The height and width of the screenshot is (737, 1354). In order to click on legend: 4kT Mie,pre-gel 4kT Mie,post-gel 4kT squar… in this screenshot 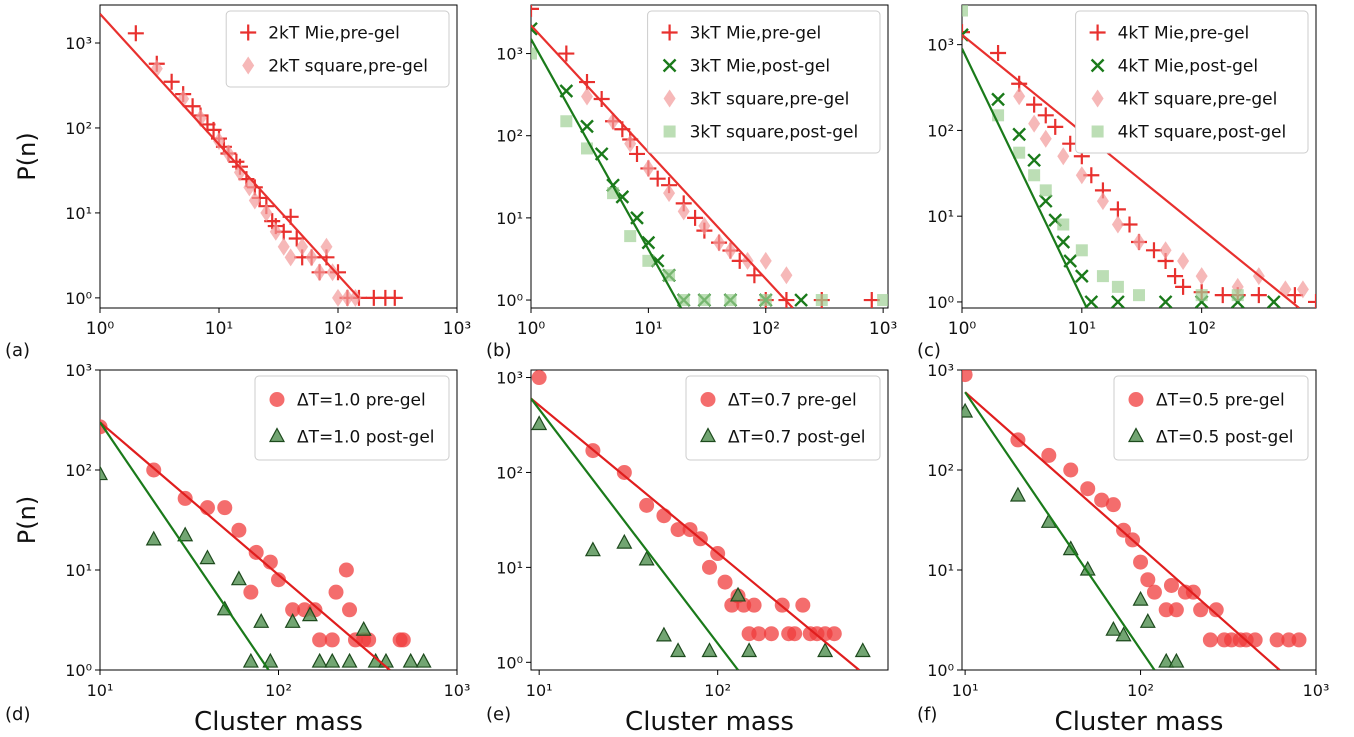, I will do `click(1192, 82)`.